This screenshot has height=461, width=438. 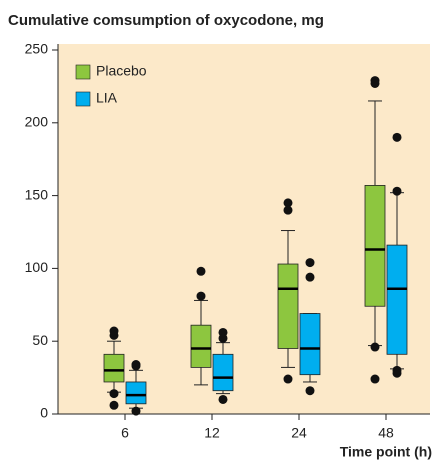 I want to click on x-tick-label: 12, so click(x=212, y=433).